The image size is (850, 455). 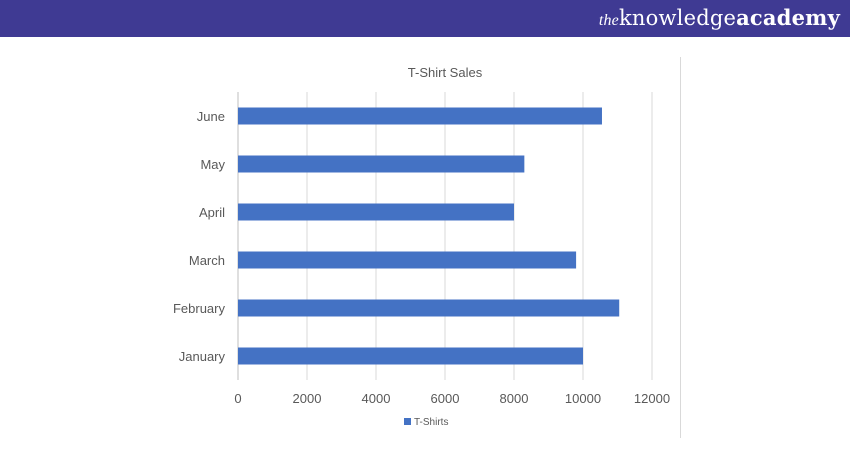 I want to click on top-banner: theknowledgeacademy, so click(x=425, y=18).